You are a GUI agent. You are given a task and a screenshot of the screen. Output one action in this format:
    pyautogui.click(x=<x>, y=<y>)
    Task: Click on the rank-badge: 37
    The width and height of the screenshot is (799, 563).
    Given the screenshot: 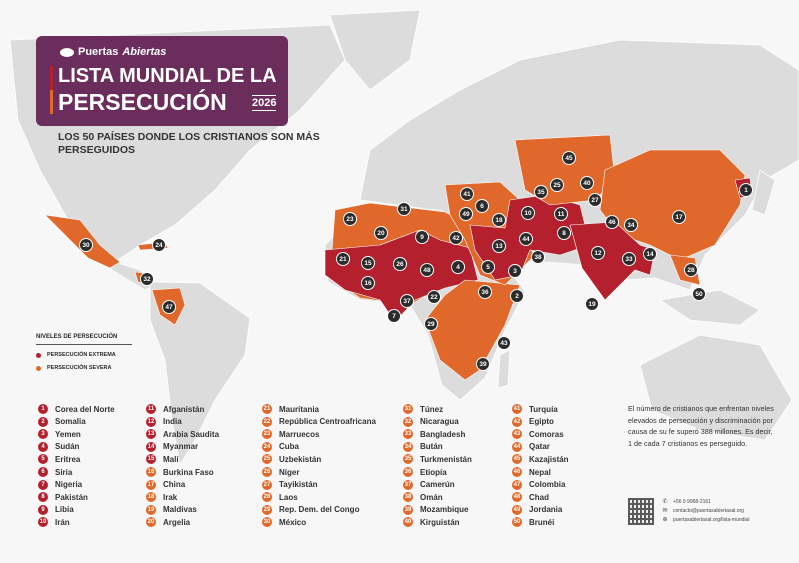 What is the action you would take?
    pyautogui.click(x=408, y=484)
    